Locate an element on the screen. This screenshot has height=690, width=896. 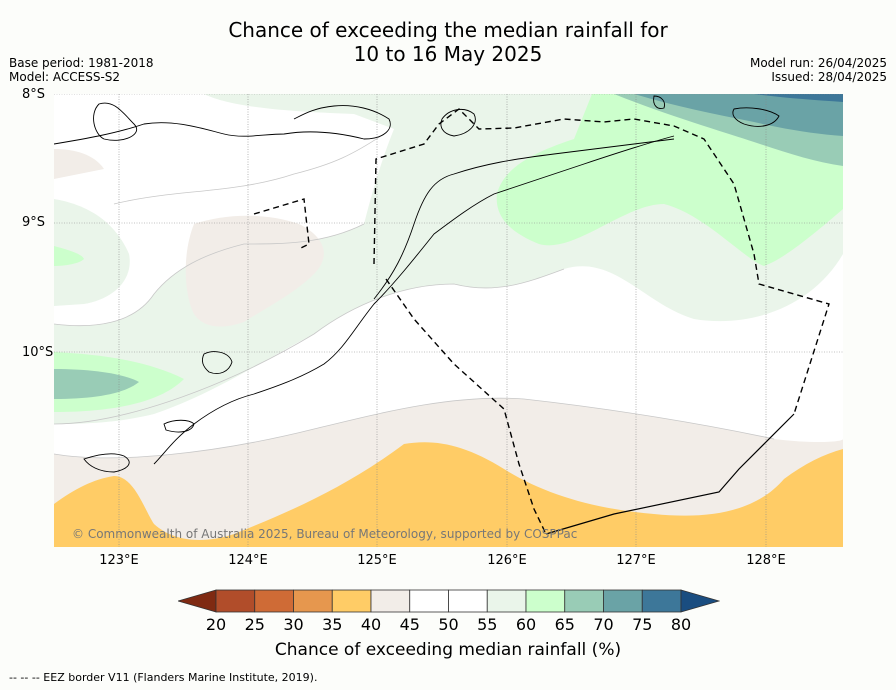
colorbar-tick-label: 55 is located at coordinates (487, 624).